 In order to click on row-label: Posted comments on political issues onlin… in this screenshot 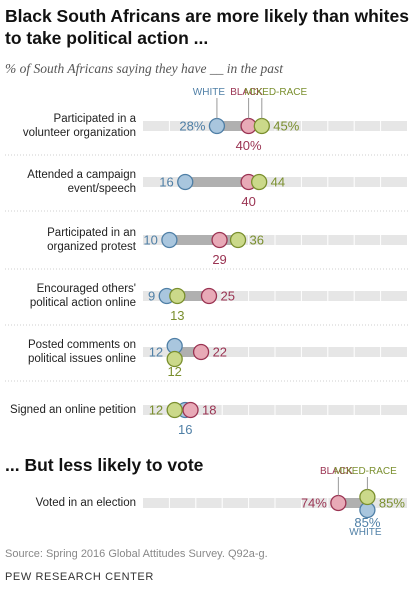, I will do `click(70, 352)`.